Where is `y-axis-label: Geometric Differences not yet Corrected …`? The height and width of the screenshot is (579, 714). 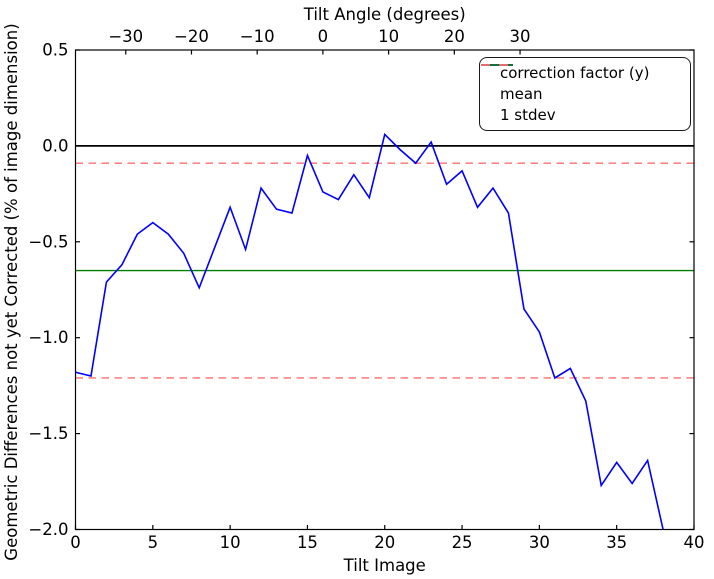 y-axis-label: Geometric Differences not yet Corrected … is located at coordinates (11, 291).